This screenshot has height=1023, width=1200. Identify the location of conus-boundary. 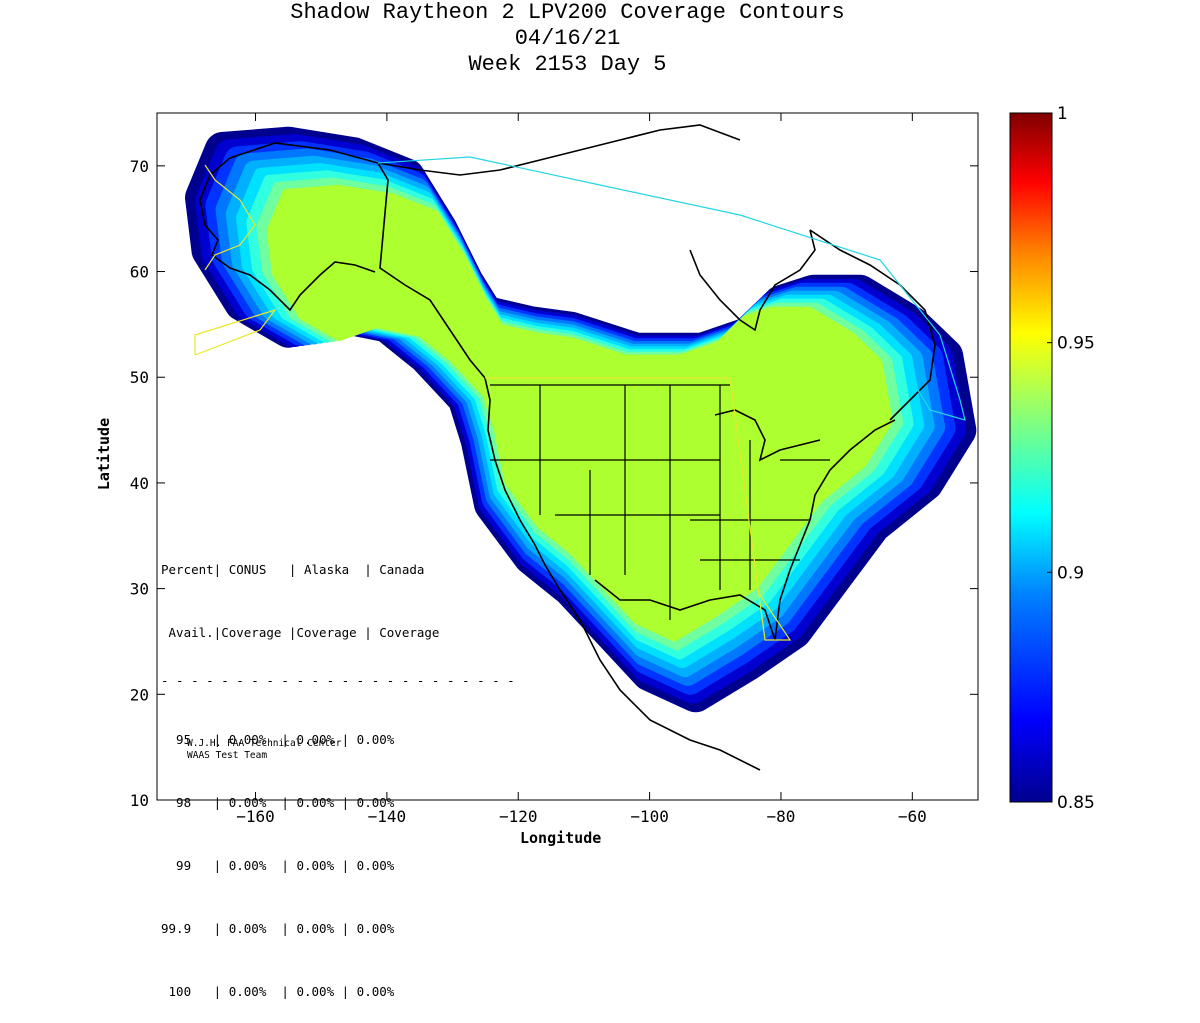
(638, 509).